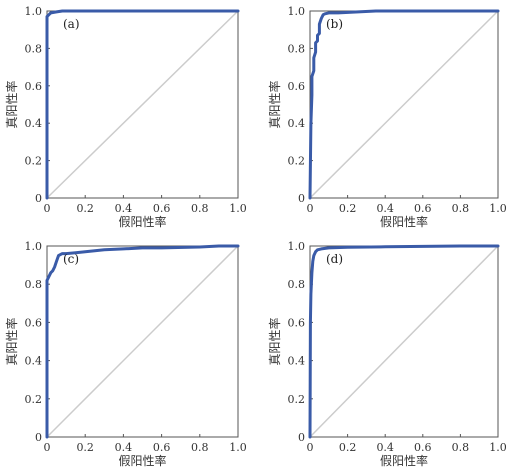 The image size is (525, 472). What do you see at coordinates (71, 24) in the screenshot?
I see `panel-label: (a)` at bounding box center [71, 24].